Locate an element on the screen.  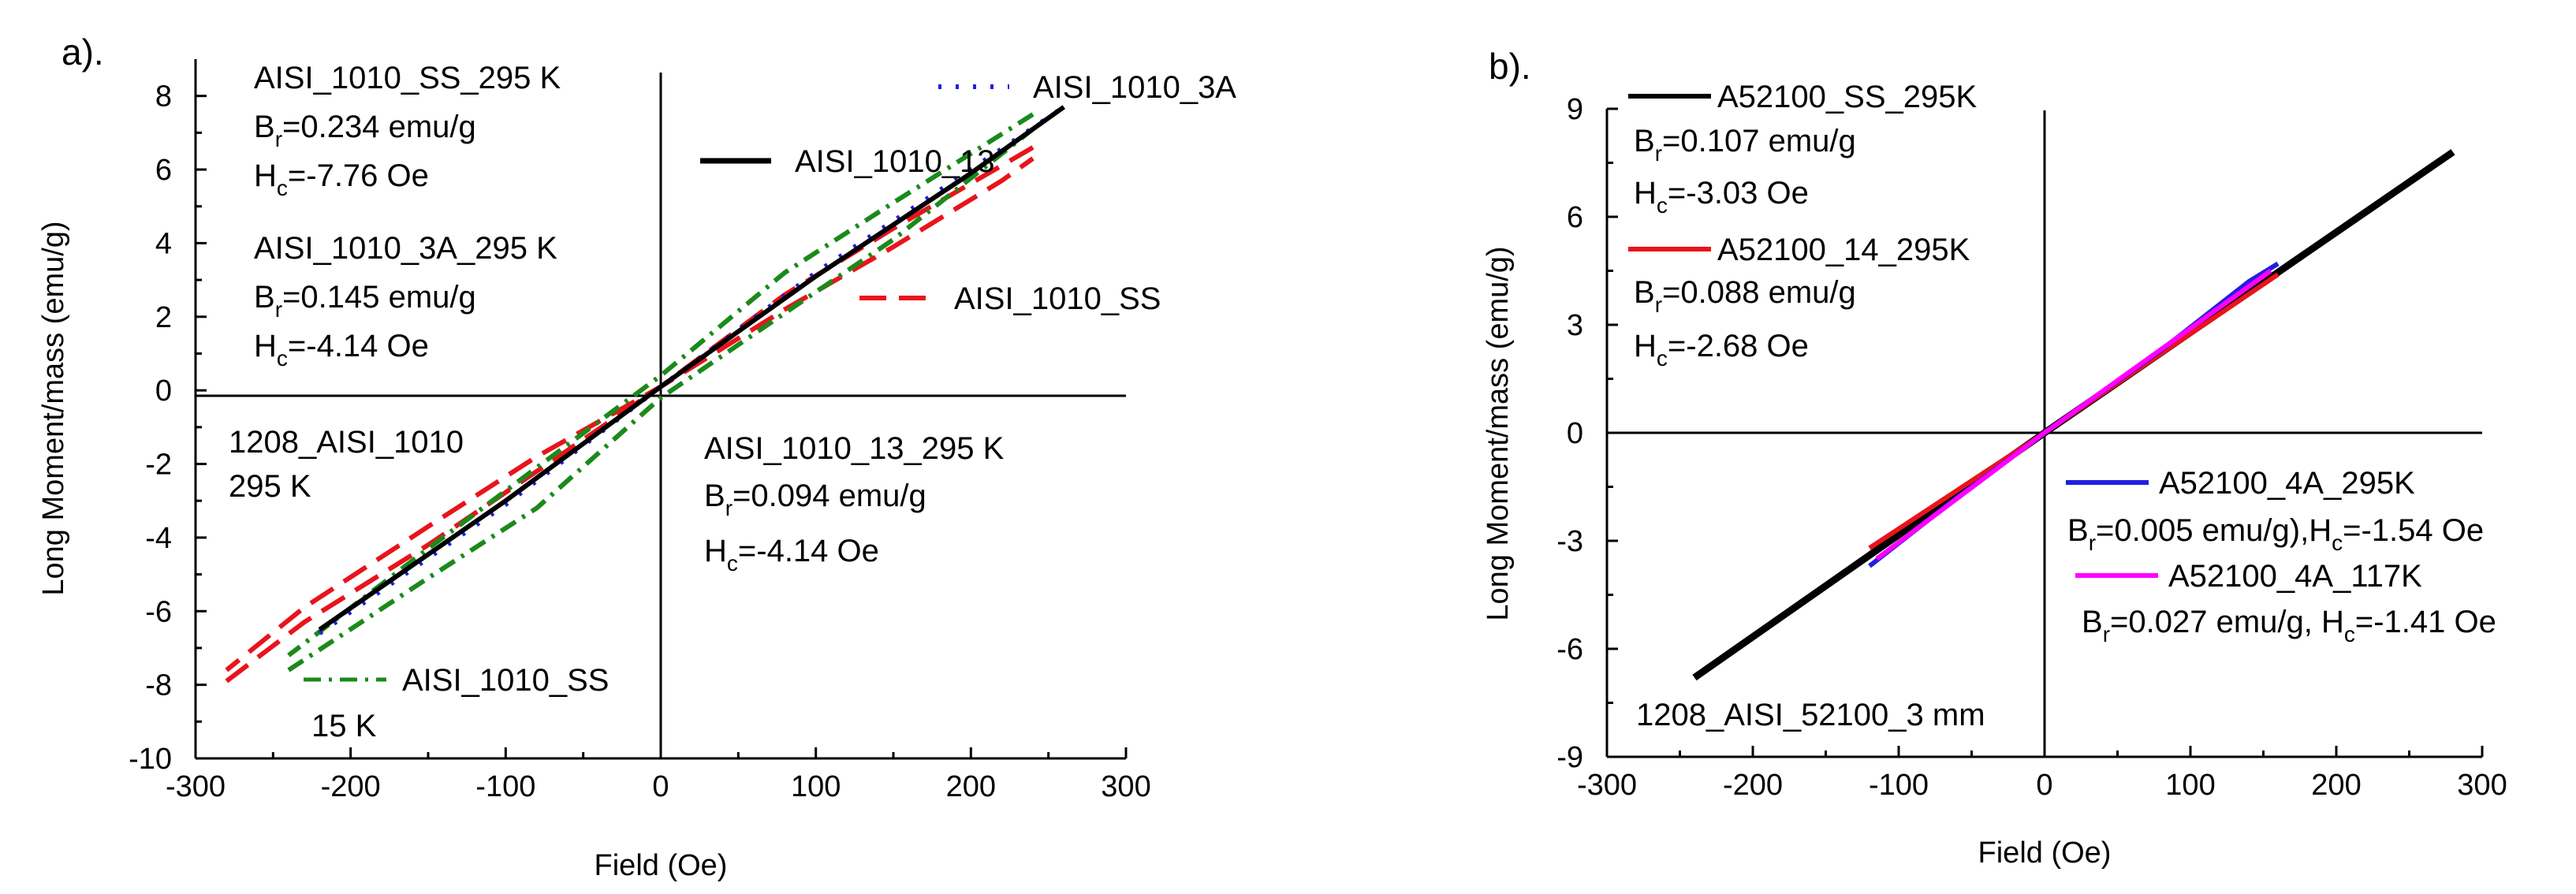
chart-b-y-label: Long Moment/mass (emu/g) is located at coordinates (1499, 433).